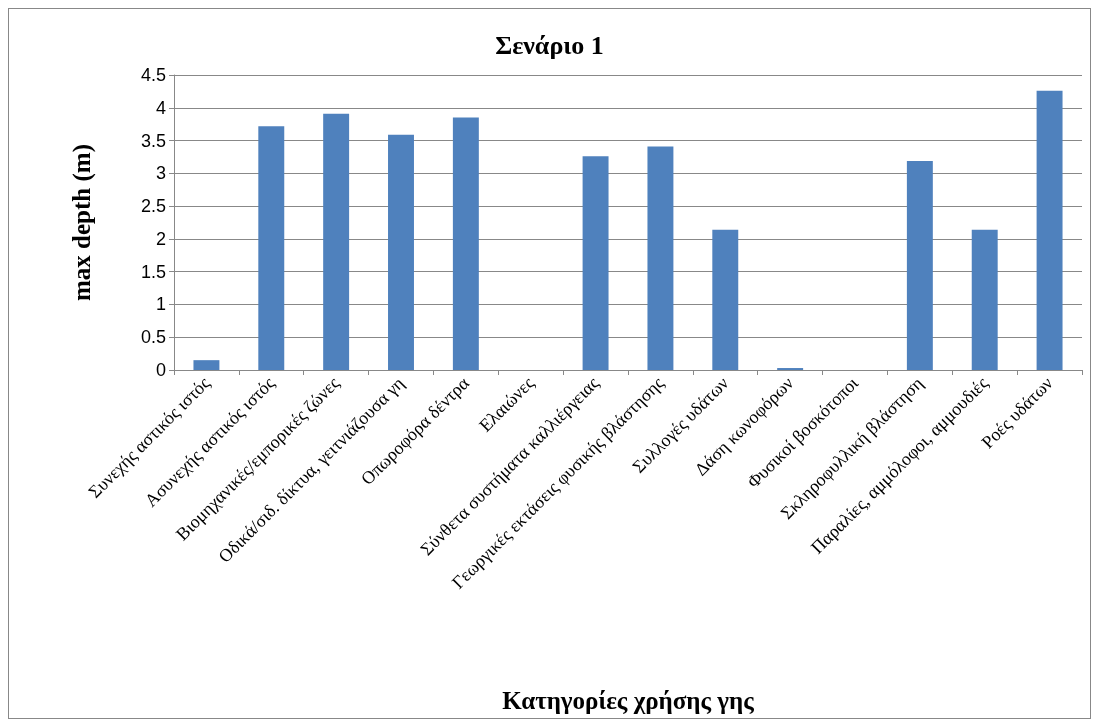 The width and height of the screenshot is (1099, 727). What do you see at coordinates (153, 140) in the screenshot?
I see `y-tick-label: 3.5` at bounding box center [153, 140].